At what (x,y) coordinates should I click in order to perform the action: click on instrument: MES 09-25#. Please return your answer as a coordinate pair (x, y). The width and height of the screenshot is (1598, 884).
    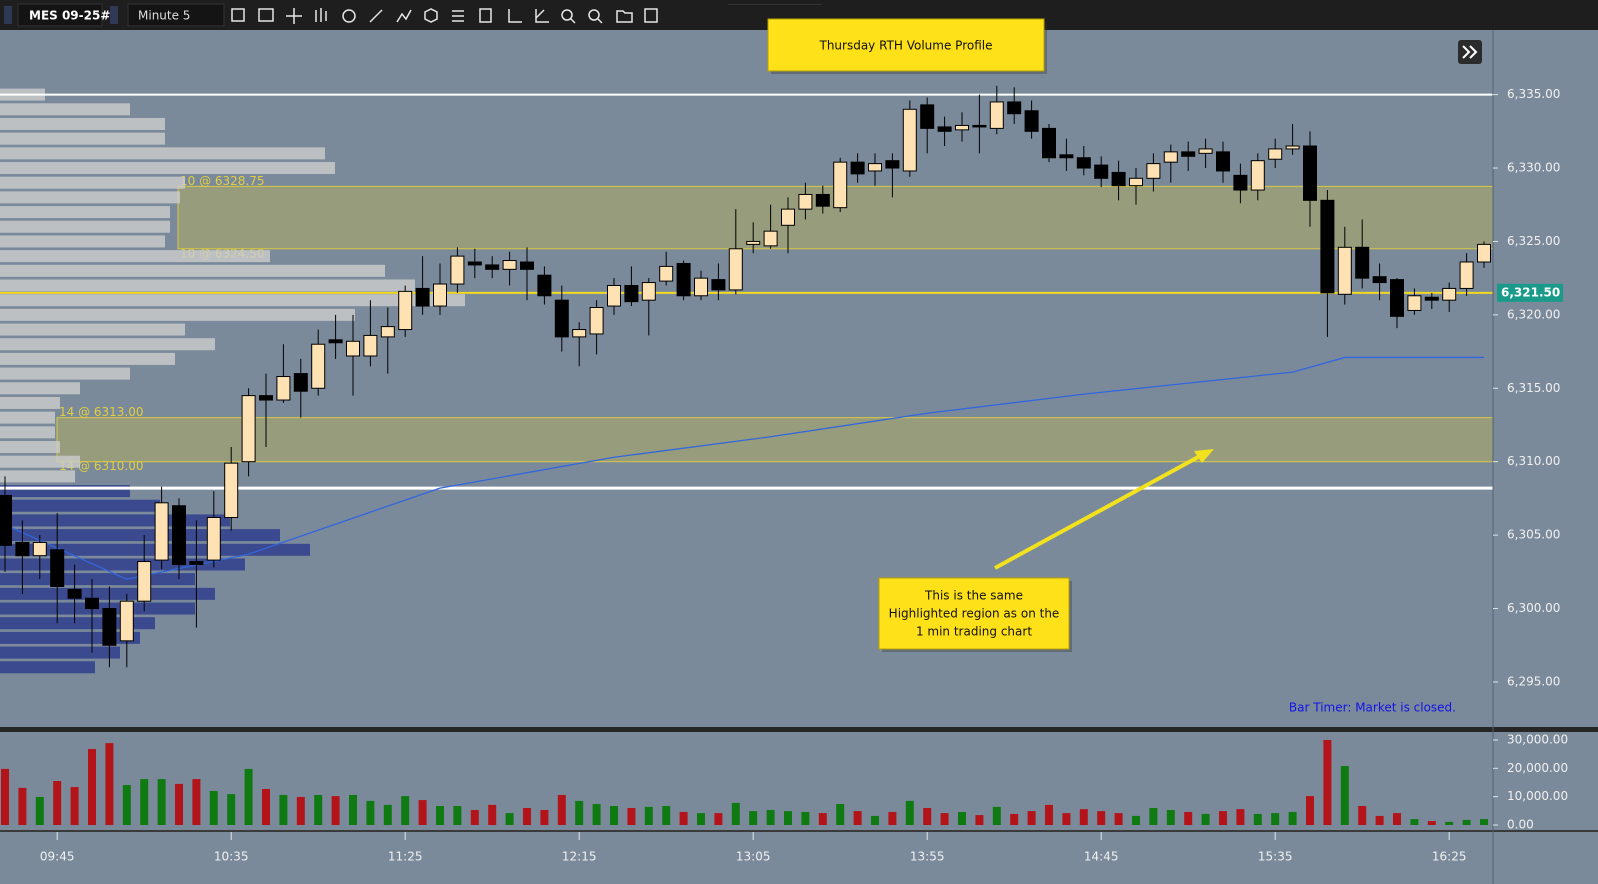
    Looking at the image, I should click on (69, 16).